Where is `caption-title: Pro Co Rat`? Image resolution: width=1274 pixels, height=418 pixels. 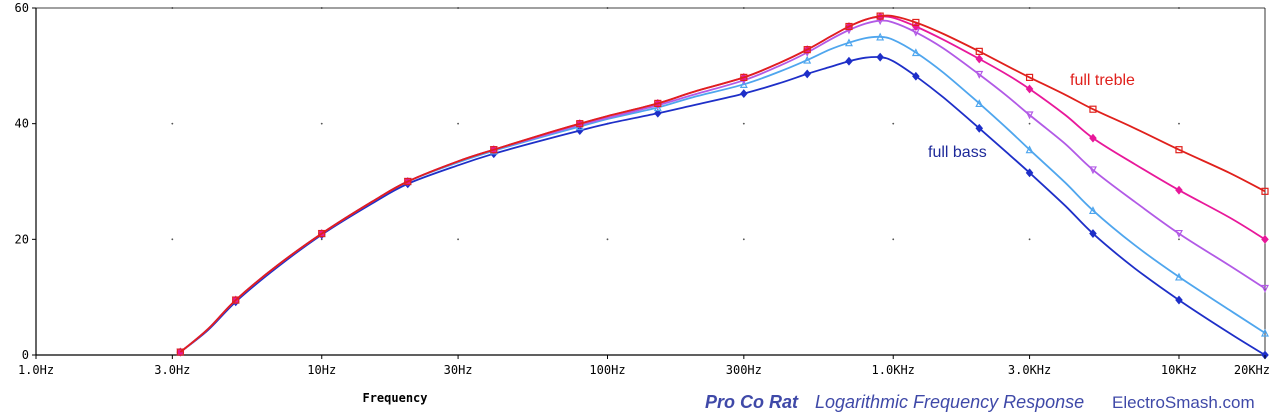 caption-title: Pro Co Rat is located at coordinates (752, 402).